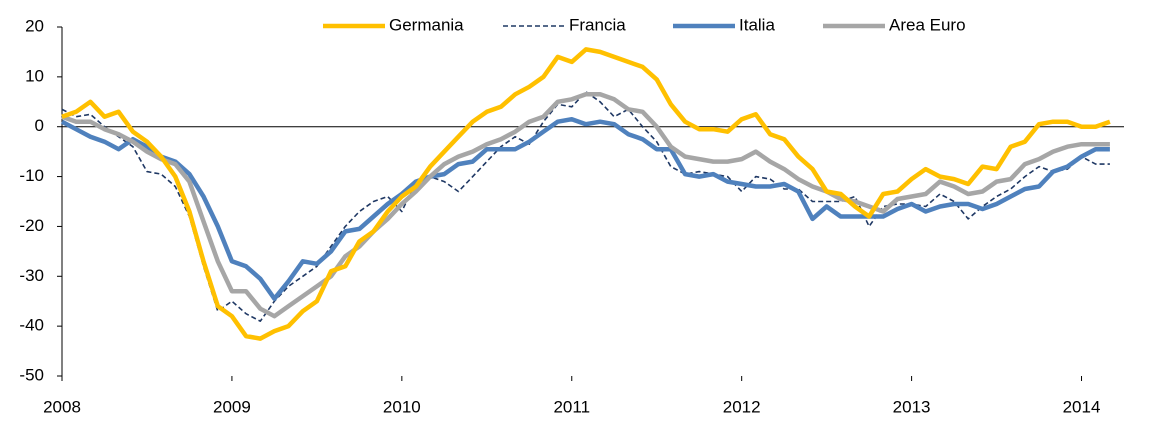 The width and height of the screenshot is (1155, 421). Describe the element at coordinates (757, 24) in the screenshot. I see `legend-label: Italia` at that location.